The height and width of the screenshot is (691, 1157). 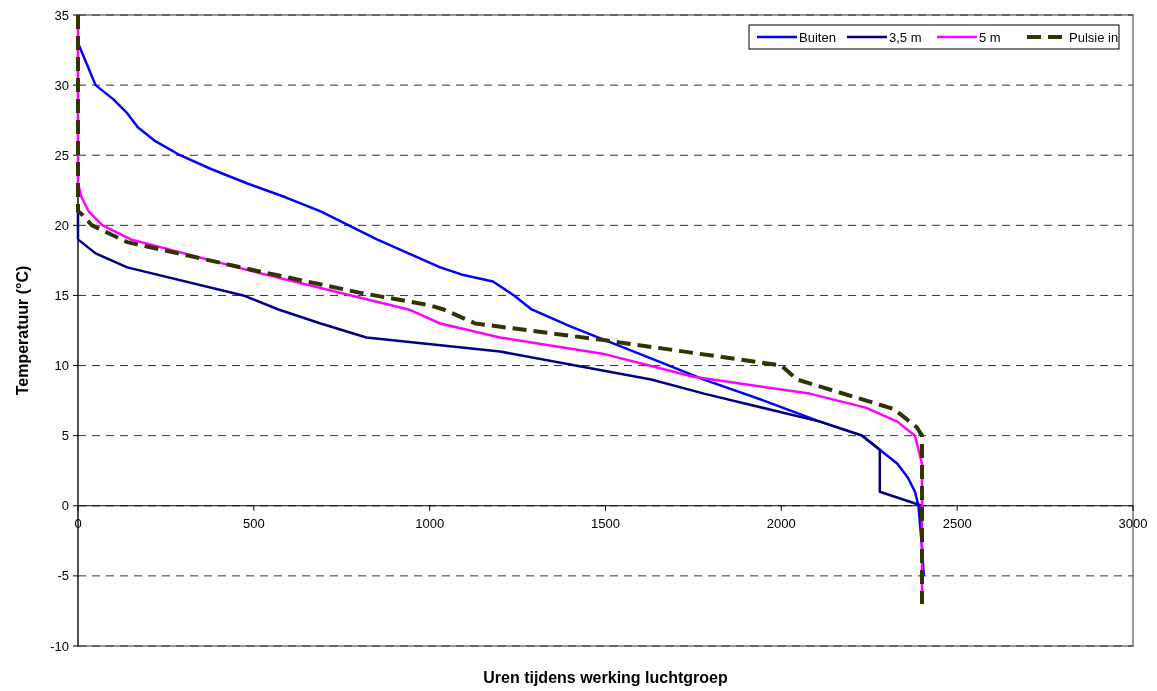 What do you see at coordinates (817, 37) in the screenshot?
I see `legend-label: Buiten` at bounding box center [817, 37].